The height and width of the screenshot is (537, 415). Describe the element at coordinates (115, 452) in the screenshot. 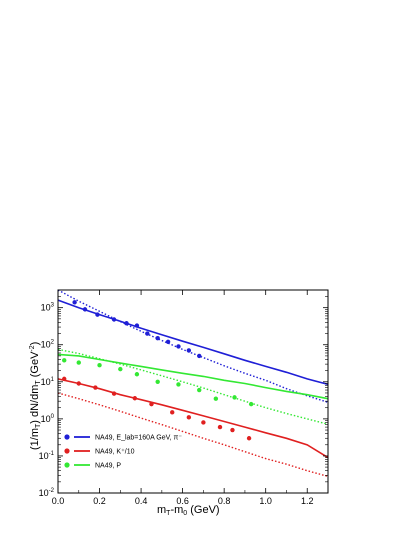

I see `legend-label: NA49, K⁺/10` at that location.